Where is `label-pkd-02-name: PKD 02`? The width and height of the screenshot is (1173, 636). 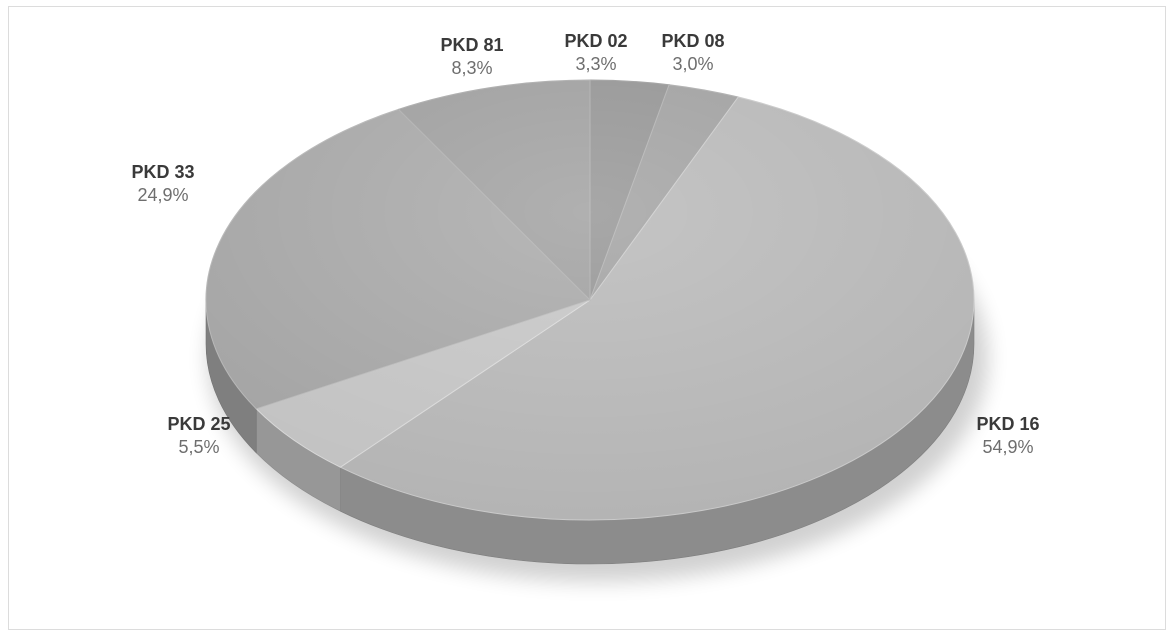 label-pkd-02-name: PKD 02 is located at coordinates (596, 41).